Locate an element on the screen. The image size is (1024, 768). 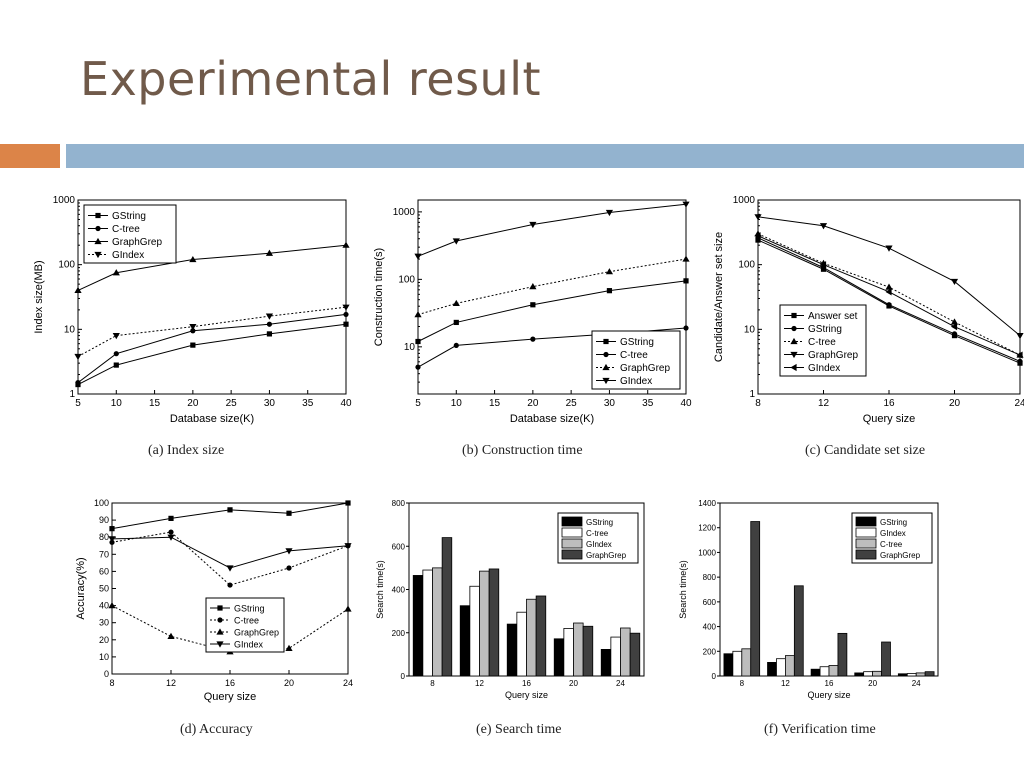
y-tick-label: 1000 is located at coordinates (404, 212).